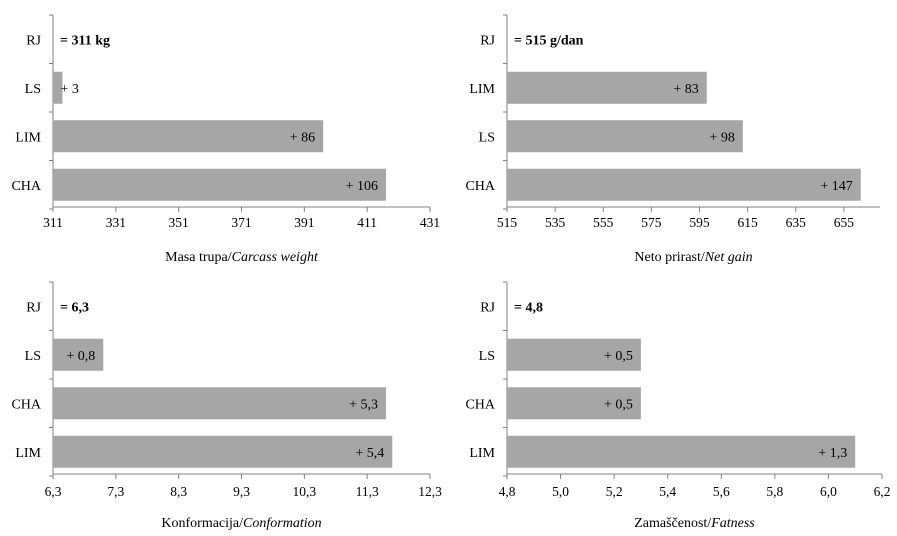 This screenshot has height=536, width=897. I want to click on baseline-value-label: = 4,8, so click(528, 307).